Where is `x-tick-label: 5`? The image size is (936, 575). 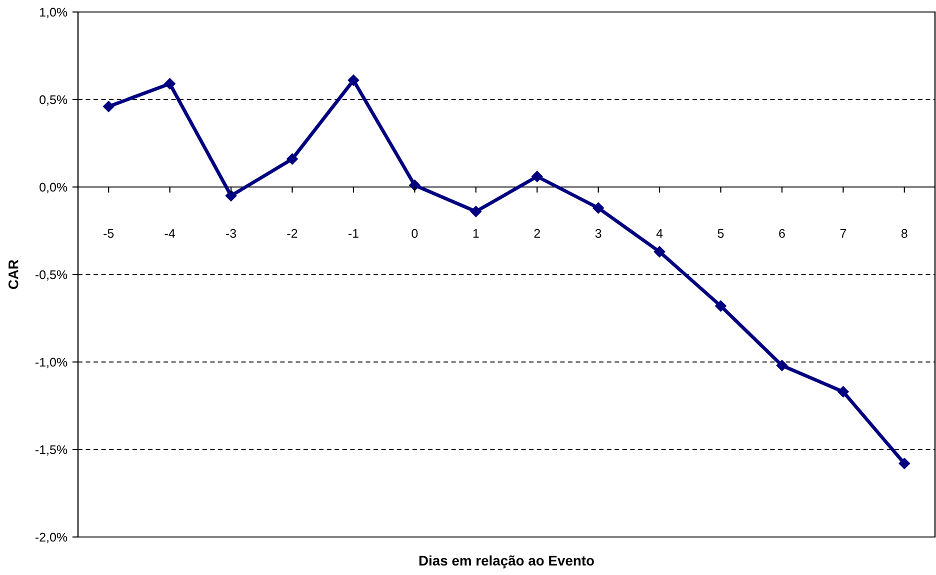
x-tick-label: 5 is located at coordinates (721, 233).